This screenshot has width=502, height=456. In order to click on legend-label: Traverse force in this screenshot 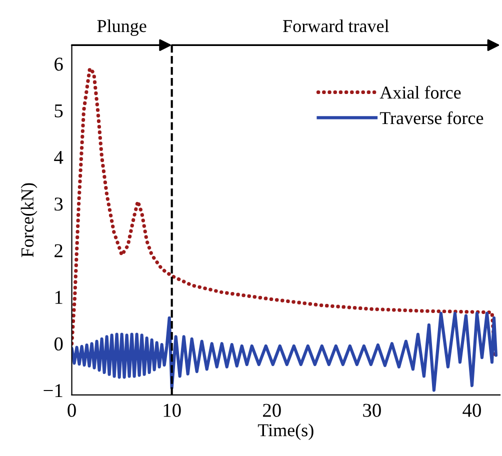, I will do `click(432, 117)`.